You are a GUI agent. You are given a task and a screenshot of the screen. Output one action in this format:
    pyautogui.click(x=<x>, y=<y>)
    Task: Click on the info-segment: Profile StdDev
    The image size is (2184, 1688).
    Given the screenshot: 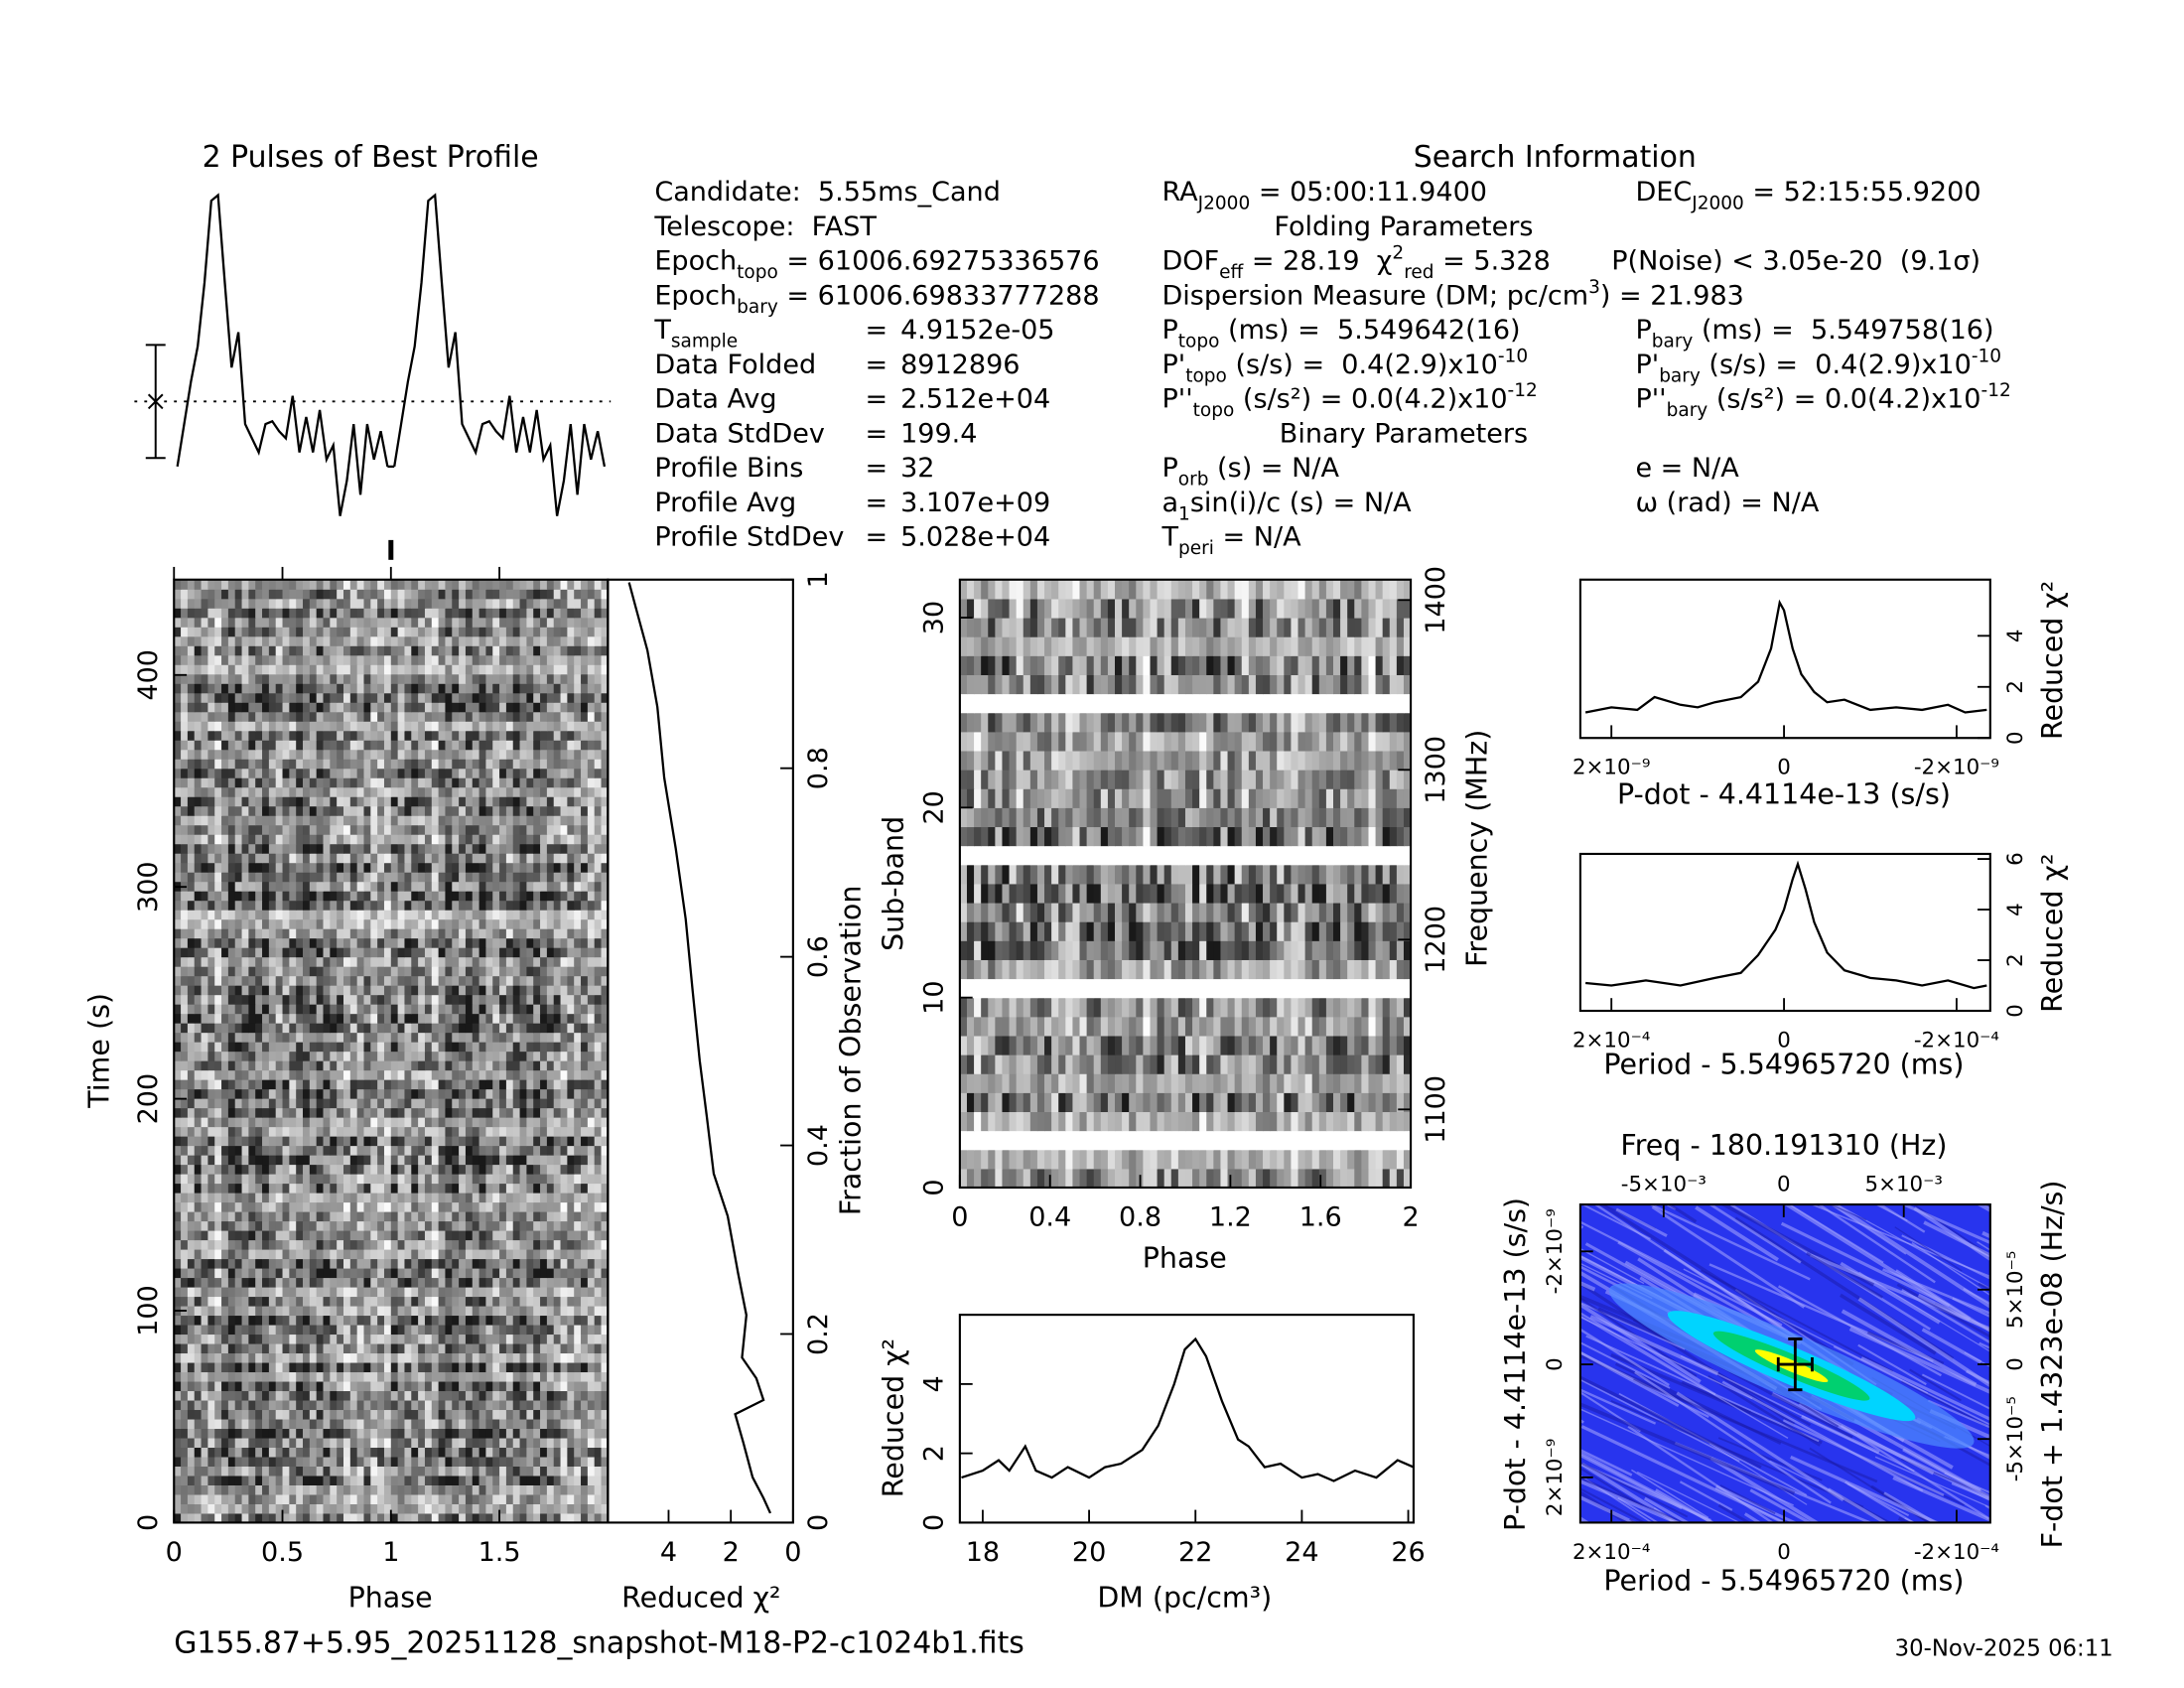 What is the action you would take?
    pyautogui.click(x=749, y=537)
    